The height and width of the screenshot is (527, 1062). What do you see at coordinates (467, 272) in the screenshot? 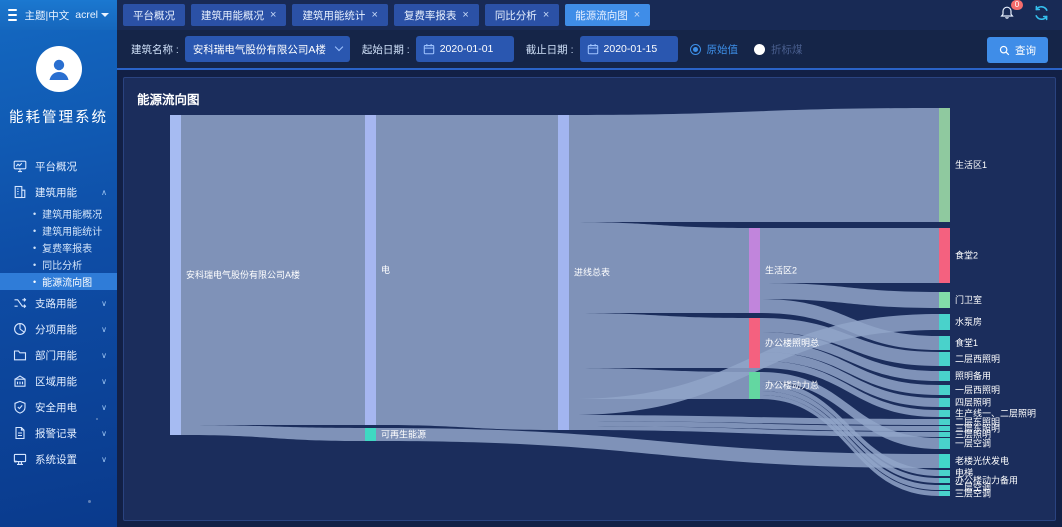
I see `sankey-link-elec-main` at bounding box center [467, 272].